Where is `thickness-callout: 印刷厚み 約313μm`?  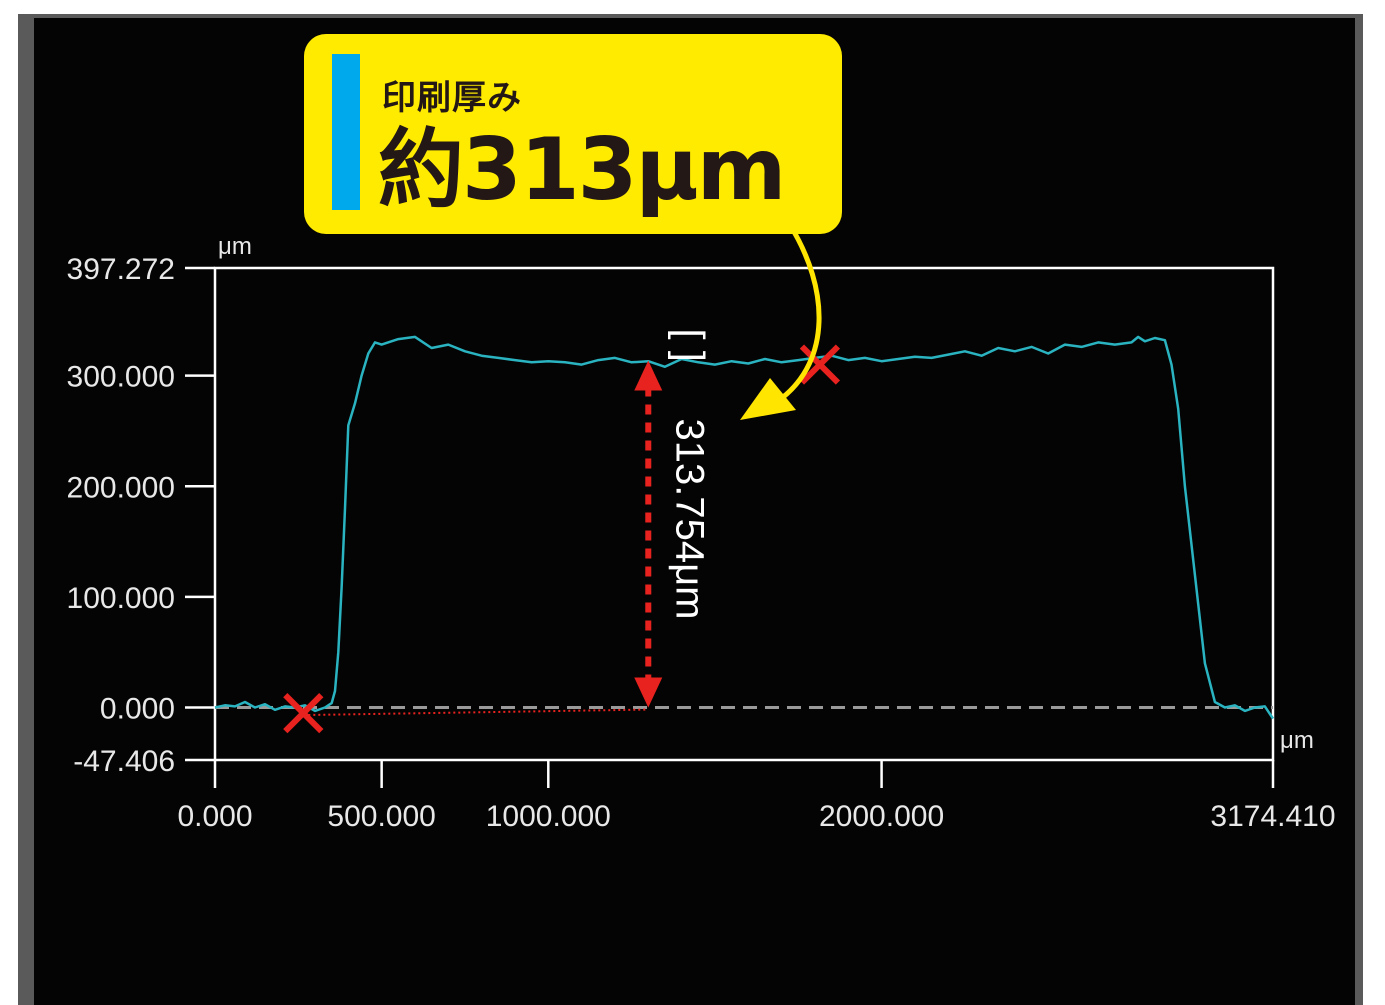
thickness-callout: 印刷厚み 約313μm is located at coordinates (573, 134).